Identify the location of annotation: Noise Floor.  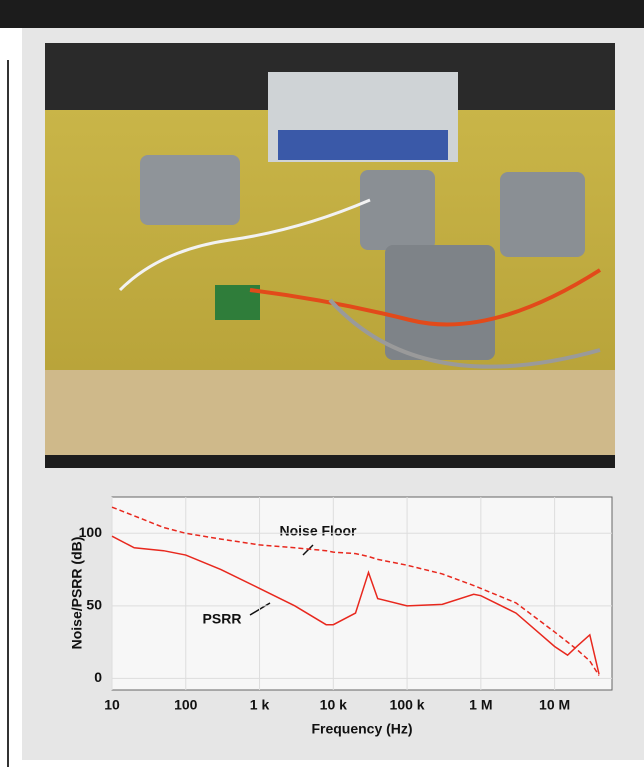
(318, 531).